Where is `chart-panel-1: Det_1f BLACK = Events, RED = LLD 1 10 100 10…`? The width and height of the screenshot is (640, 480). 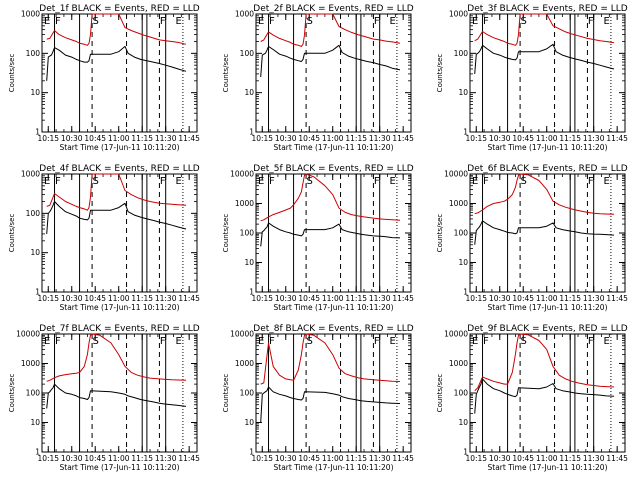
chart-panel-1: Det_1f BLACK = Events, RED = LLD 1 10 100 10… is located at coordinates (104, 78).